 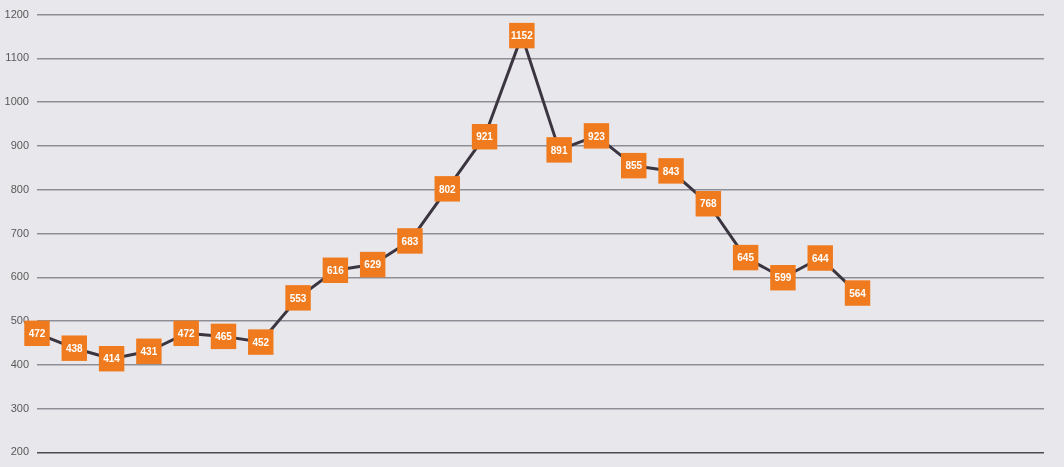 What do you see at coordinates (17, 57) in the screenshot?
I see `y-tick-label: 1100` at bounding box center [17, 57].